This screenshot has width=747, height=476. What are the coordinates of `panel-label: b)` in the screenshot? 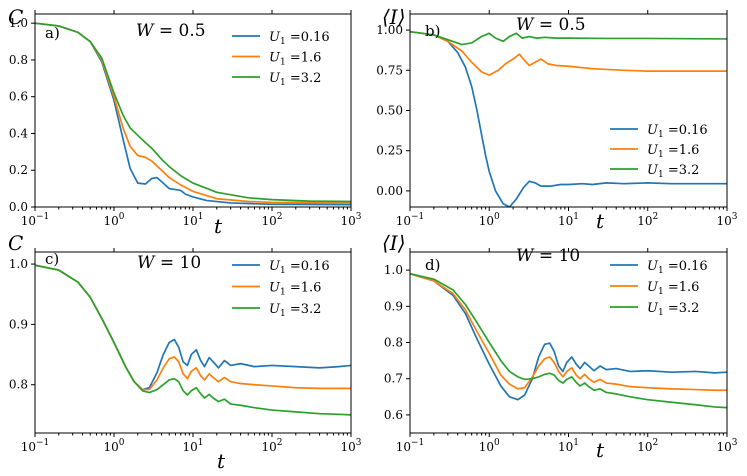 It's located at (432, 31).